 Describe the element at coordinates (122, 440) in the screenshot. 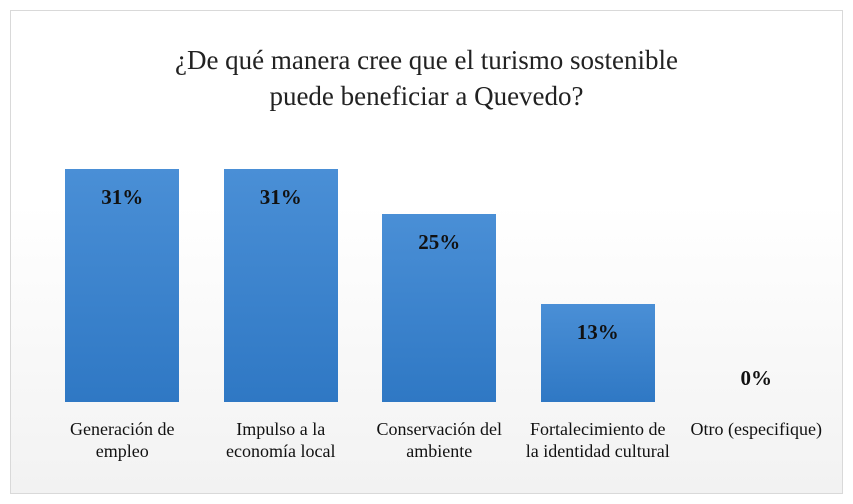

I see `x-tick-label: Generación de empleo` at that location.